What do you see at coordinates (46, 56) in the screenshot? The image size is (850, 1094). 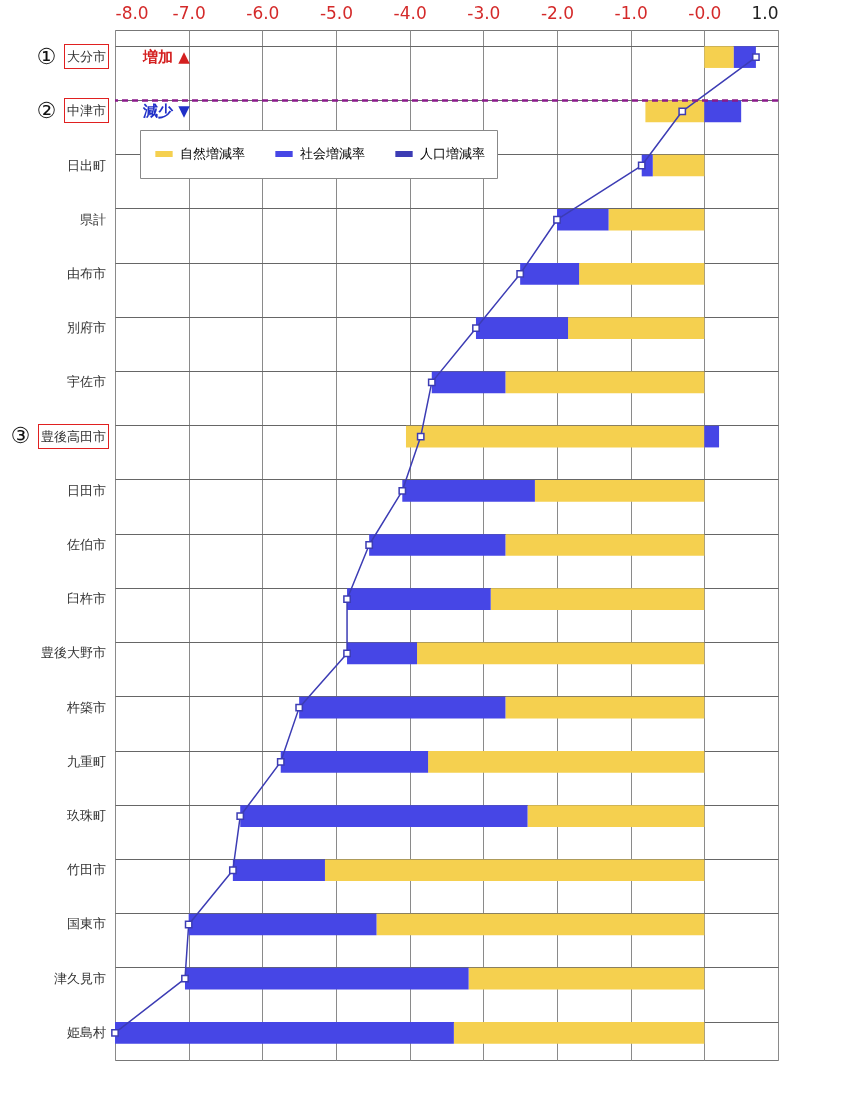 I see `text: ①` at bounding box center [46, 56].